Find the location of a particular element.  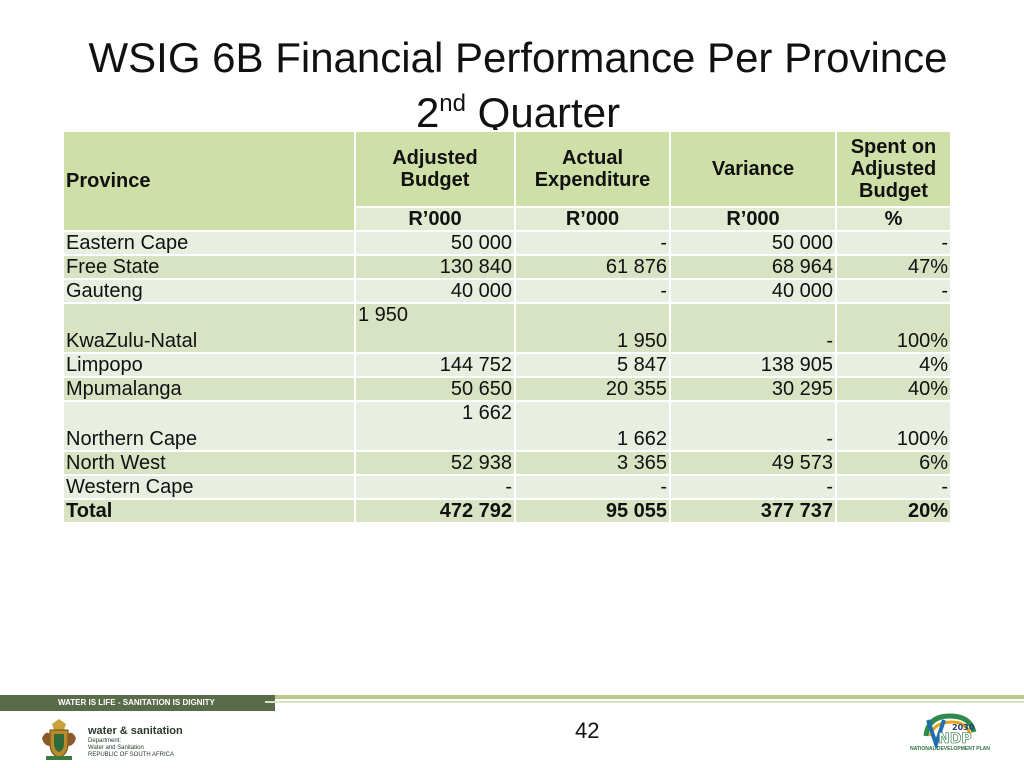

page-number: 42 is located at coordinates (587, 730).